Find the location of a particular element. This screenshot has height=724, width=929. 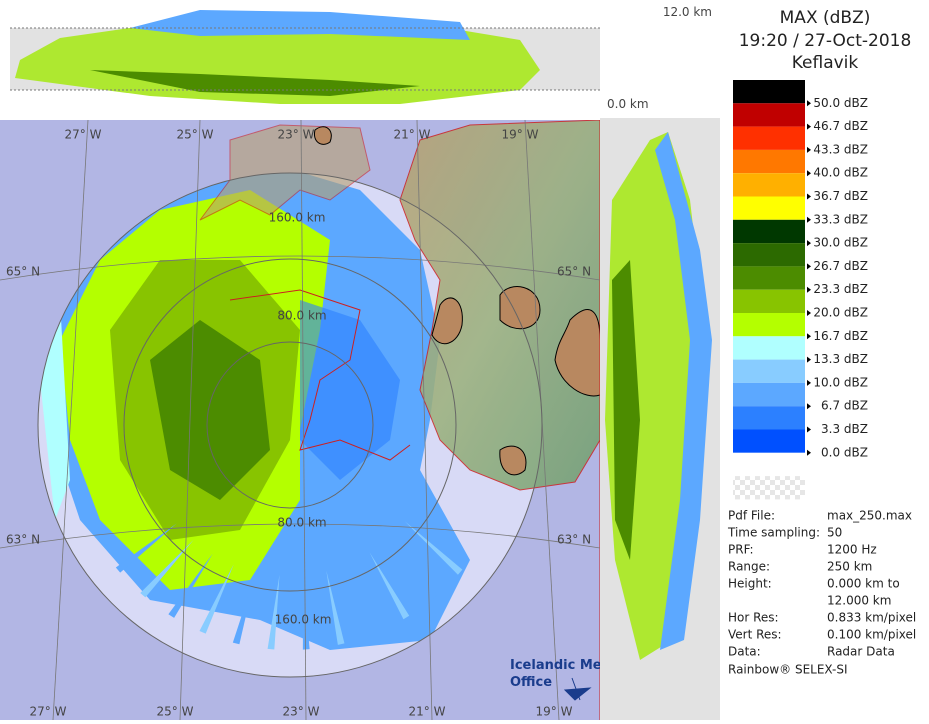

coastline is located at coordinates (320, 375).